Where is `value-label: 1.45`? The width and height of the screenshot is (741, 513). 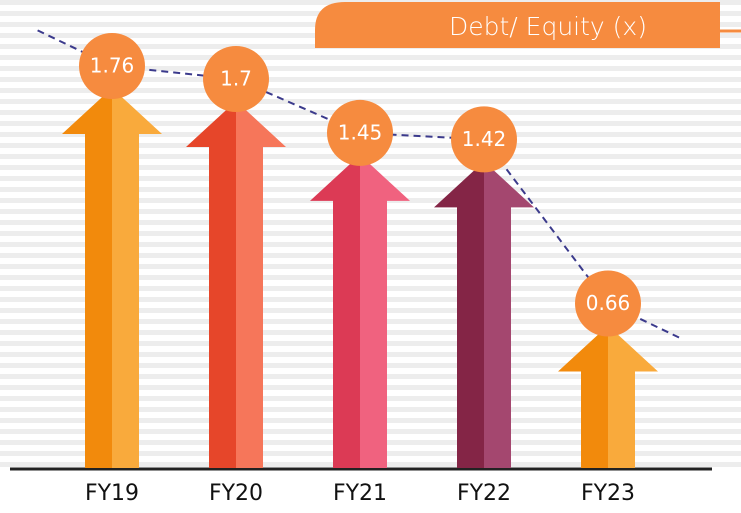
value-label: 1.45 is located at coordinates (360, 132).